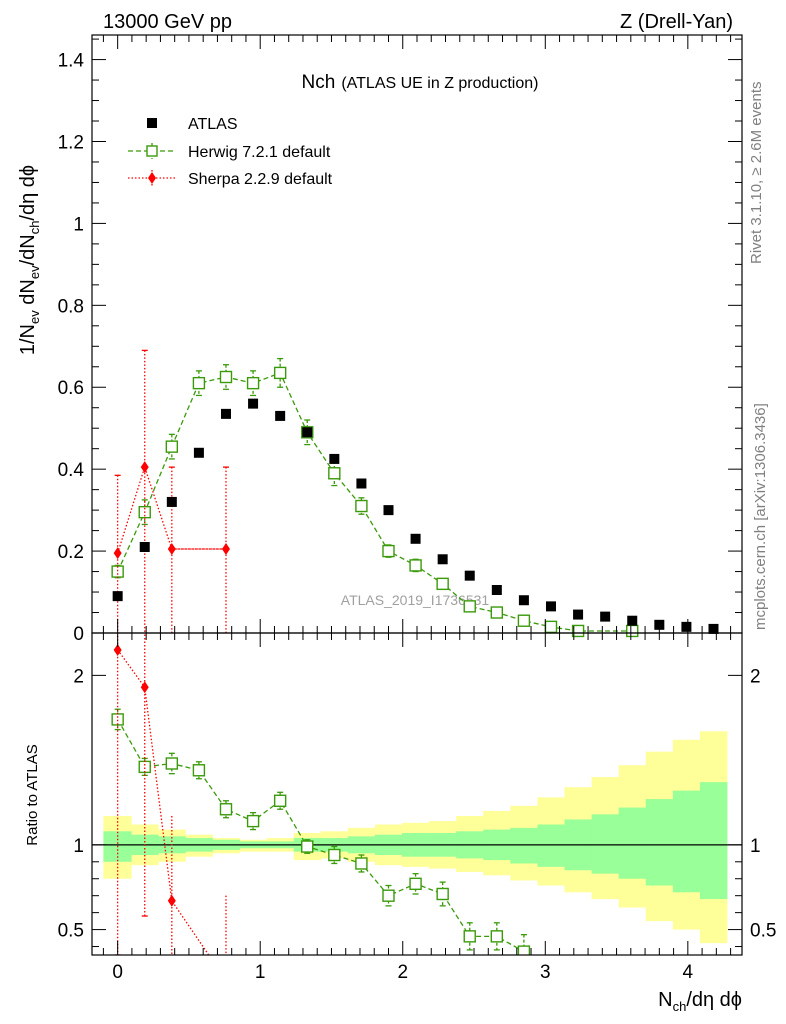 This screenshot has width=786, height=1024. What do you see at coordinates (163, 802) in the screenshot?
I see `sherpa-ratio-line` at bounding box center [163, 802].